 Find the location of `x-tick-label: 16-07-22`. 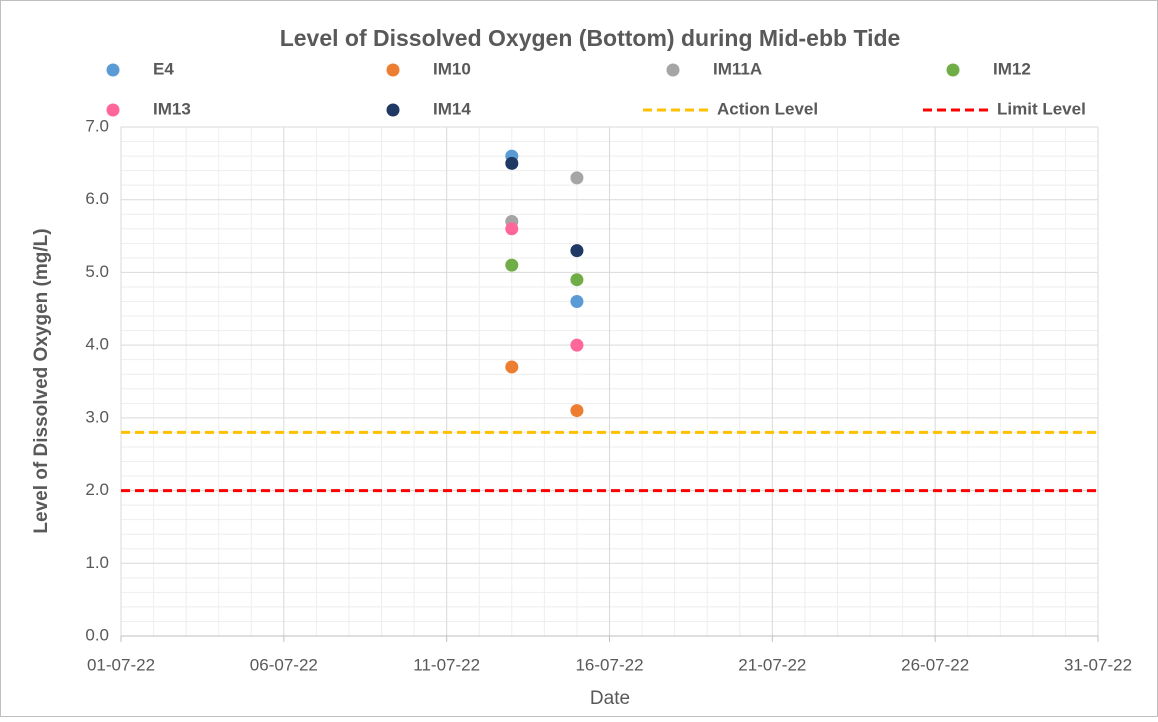

x-tick-label: 16-07-22 is located at coordinates (609, 664).